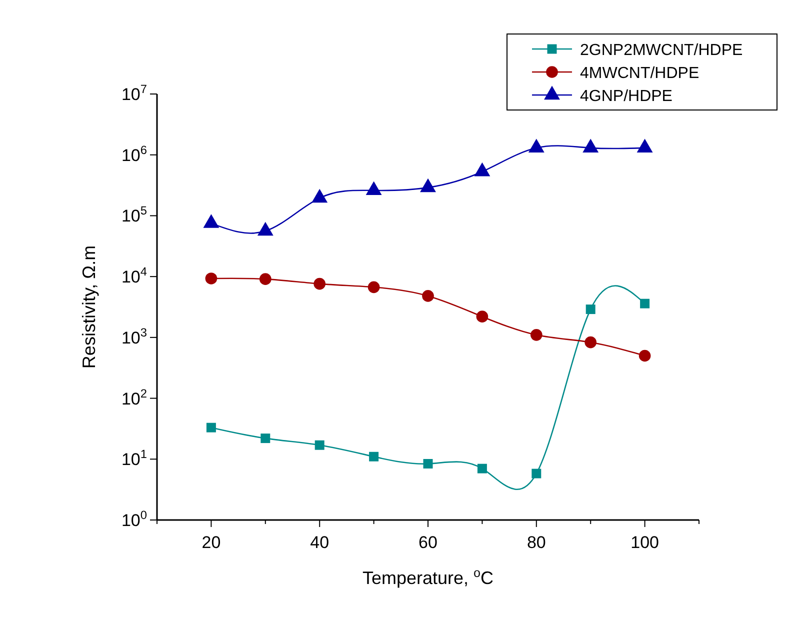 The width and height of the screenshot is (797, 617). I want to click on y-tick-label: 10$^{1}$, so click(134, 458).